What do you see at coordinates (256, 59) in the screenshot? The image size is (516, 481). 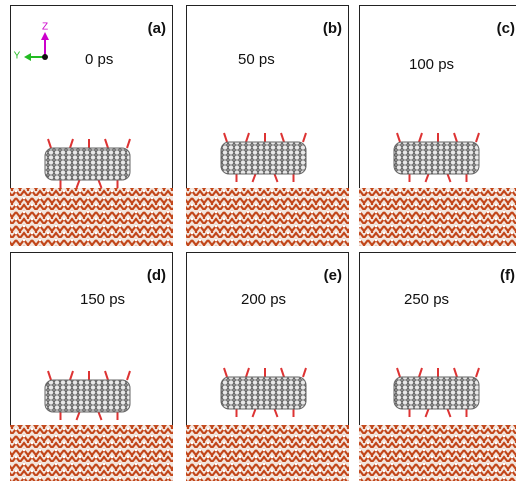 I see `time-label: 50 ps` at bounding box center [256, 59].